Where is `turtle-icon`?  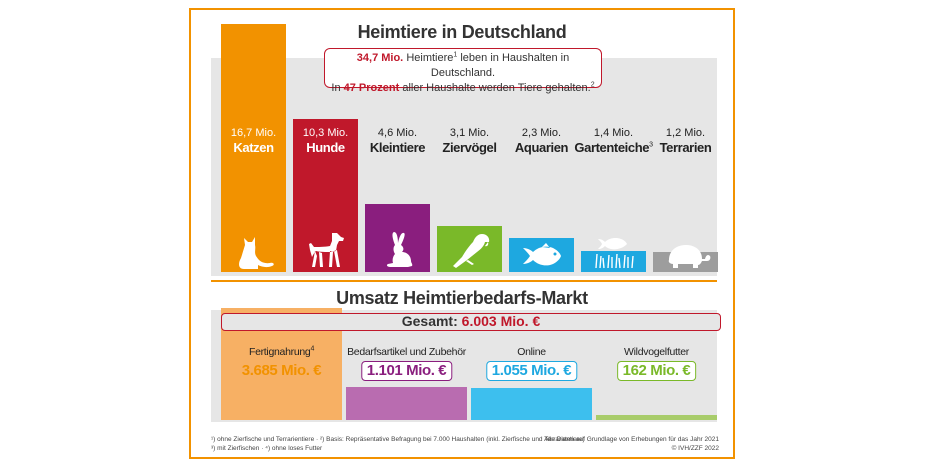 turtle-icon is located at coordinates (685, 251).